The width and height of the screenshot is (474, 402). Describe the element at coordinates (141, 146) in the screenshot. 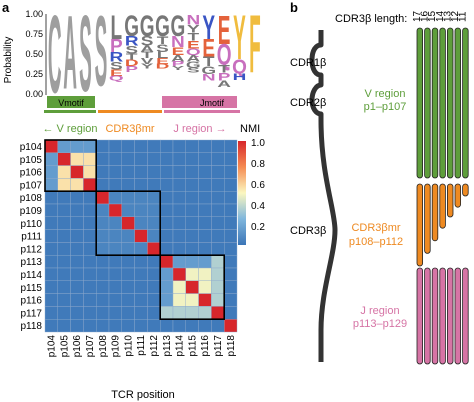

I see `heatmap-cell-p104-p111` at that location.